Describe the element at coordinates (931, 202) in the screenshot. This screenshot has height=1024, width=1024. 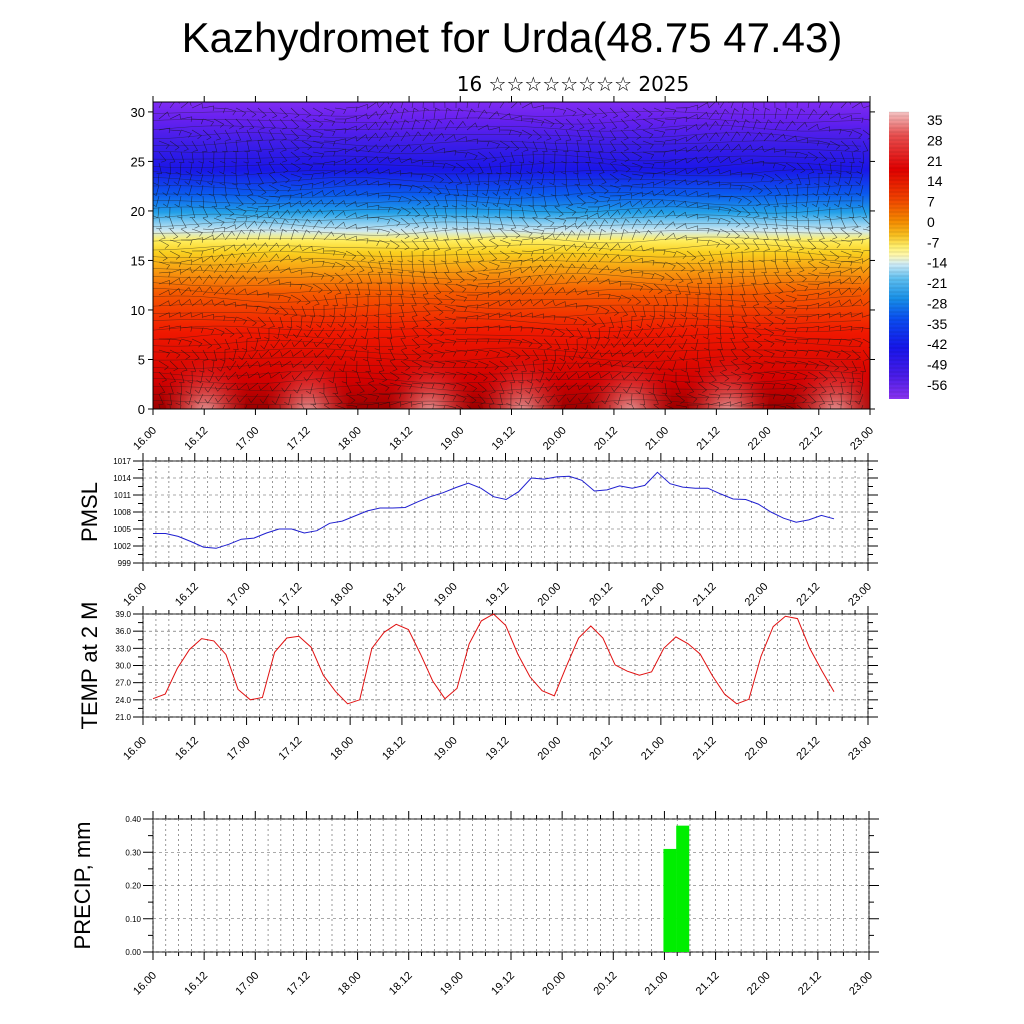
I see `colorbar-label: 7` at that location.